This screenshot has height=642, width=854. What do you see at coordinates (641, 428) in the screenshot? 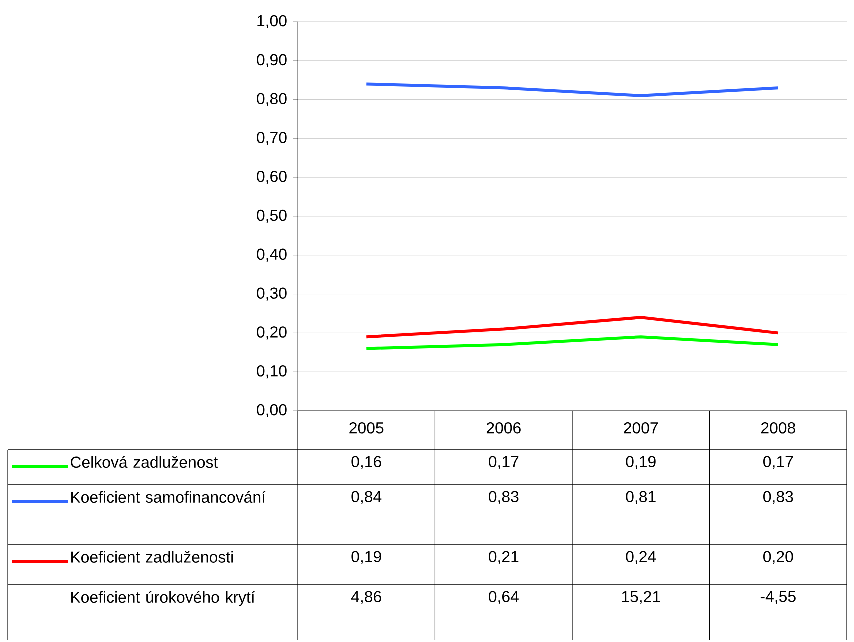
I see `x-tick-label: 2007` at bounding box center [641, 428].